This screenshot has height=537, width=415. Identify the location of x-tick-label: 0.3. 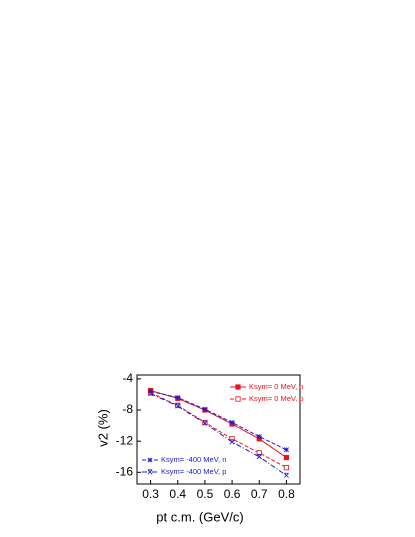
(150, 494).